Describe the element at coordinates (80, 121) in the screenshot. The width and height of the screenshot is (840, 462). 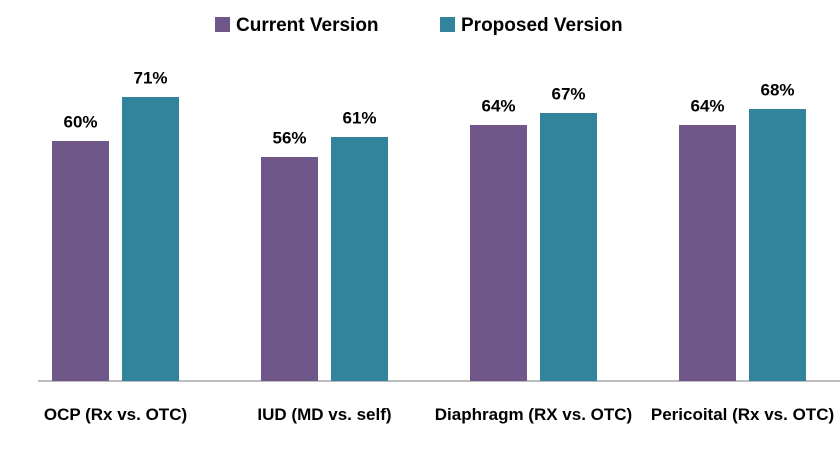
I see `data-label: 60%` at that location.